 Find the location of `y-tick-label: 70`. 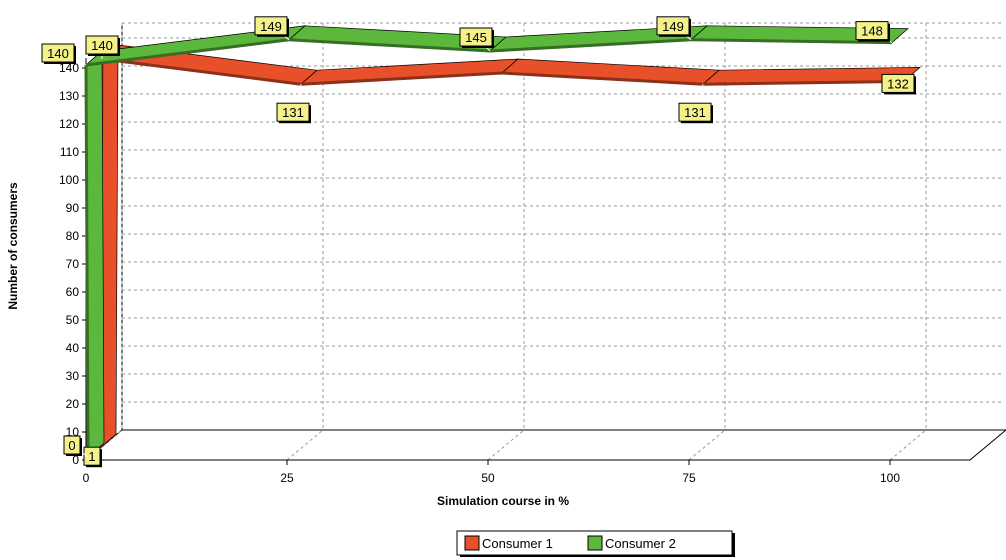

y-tick-label: 70 is located at coordinates (73, 264).